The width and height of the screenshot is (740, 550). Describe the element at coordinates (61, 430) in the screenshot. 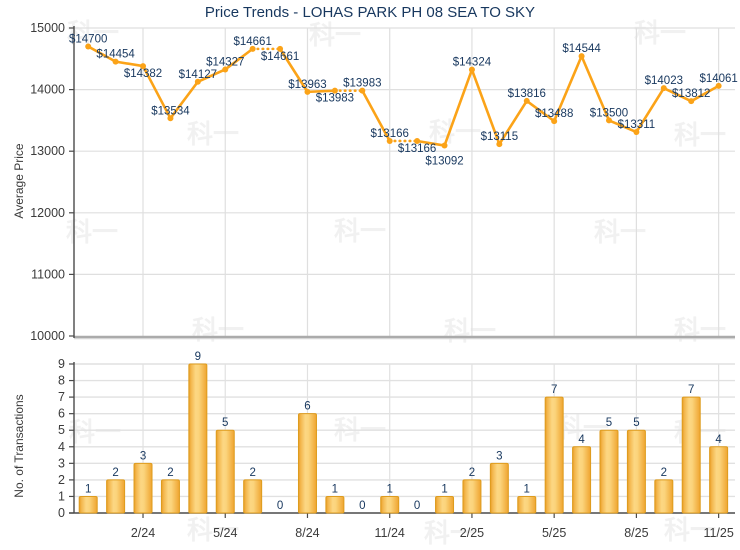

I see `transactions-y-tick-label: 5` at that location.